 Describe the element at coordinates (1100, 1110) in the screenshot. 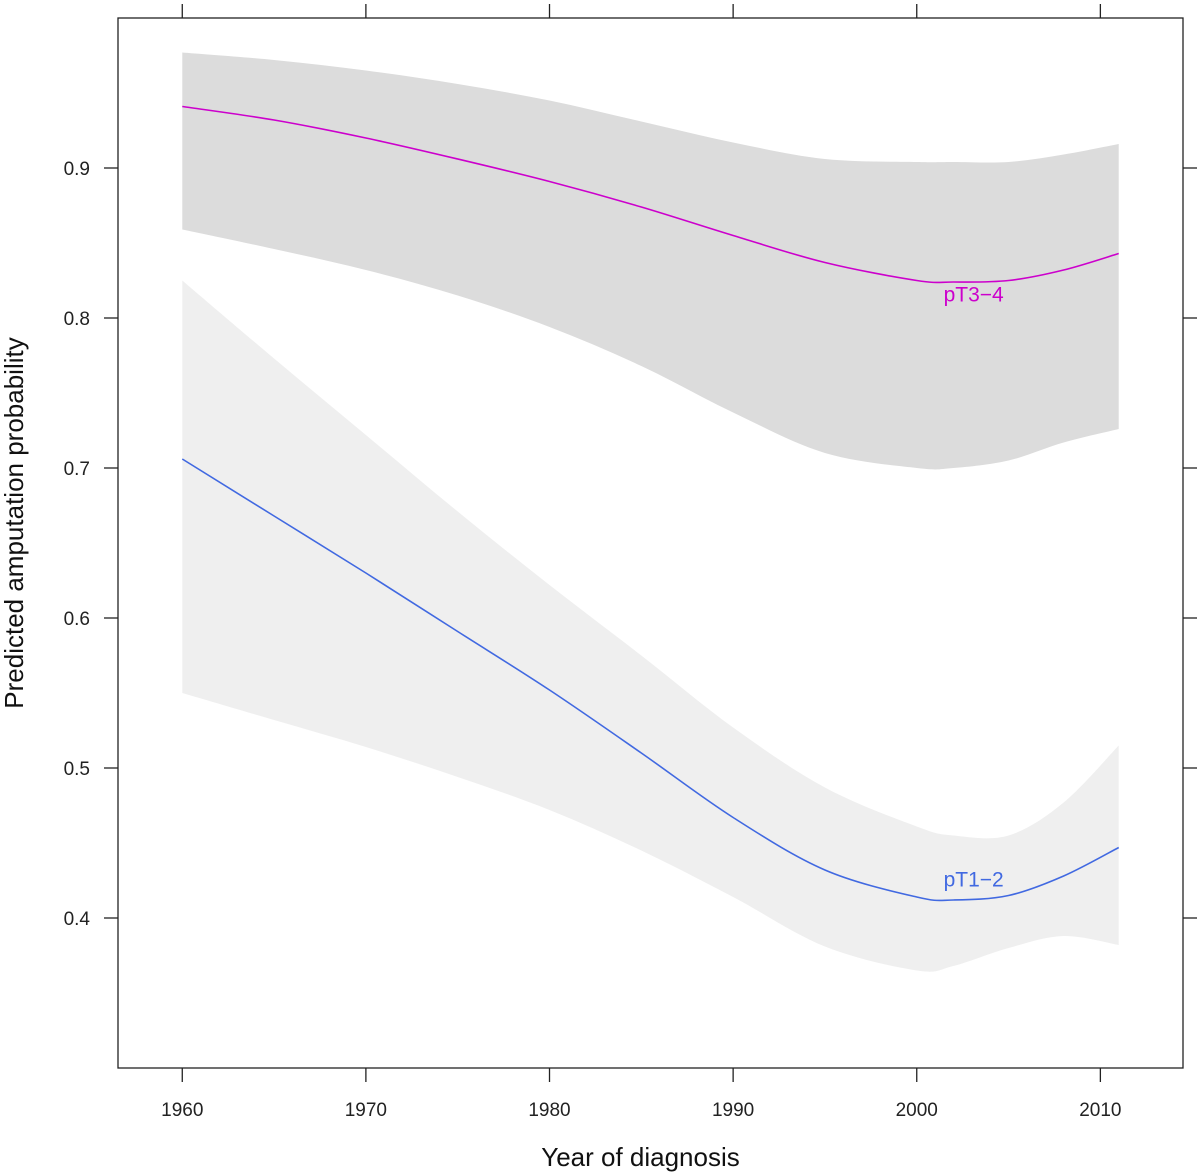

I see `x-tick-label: 2010` at that location.